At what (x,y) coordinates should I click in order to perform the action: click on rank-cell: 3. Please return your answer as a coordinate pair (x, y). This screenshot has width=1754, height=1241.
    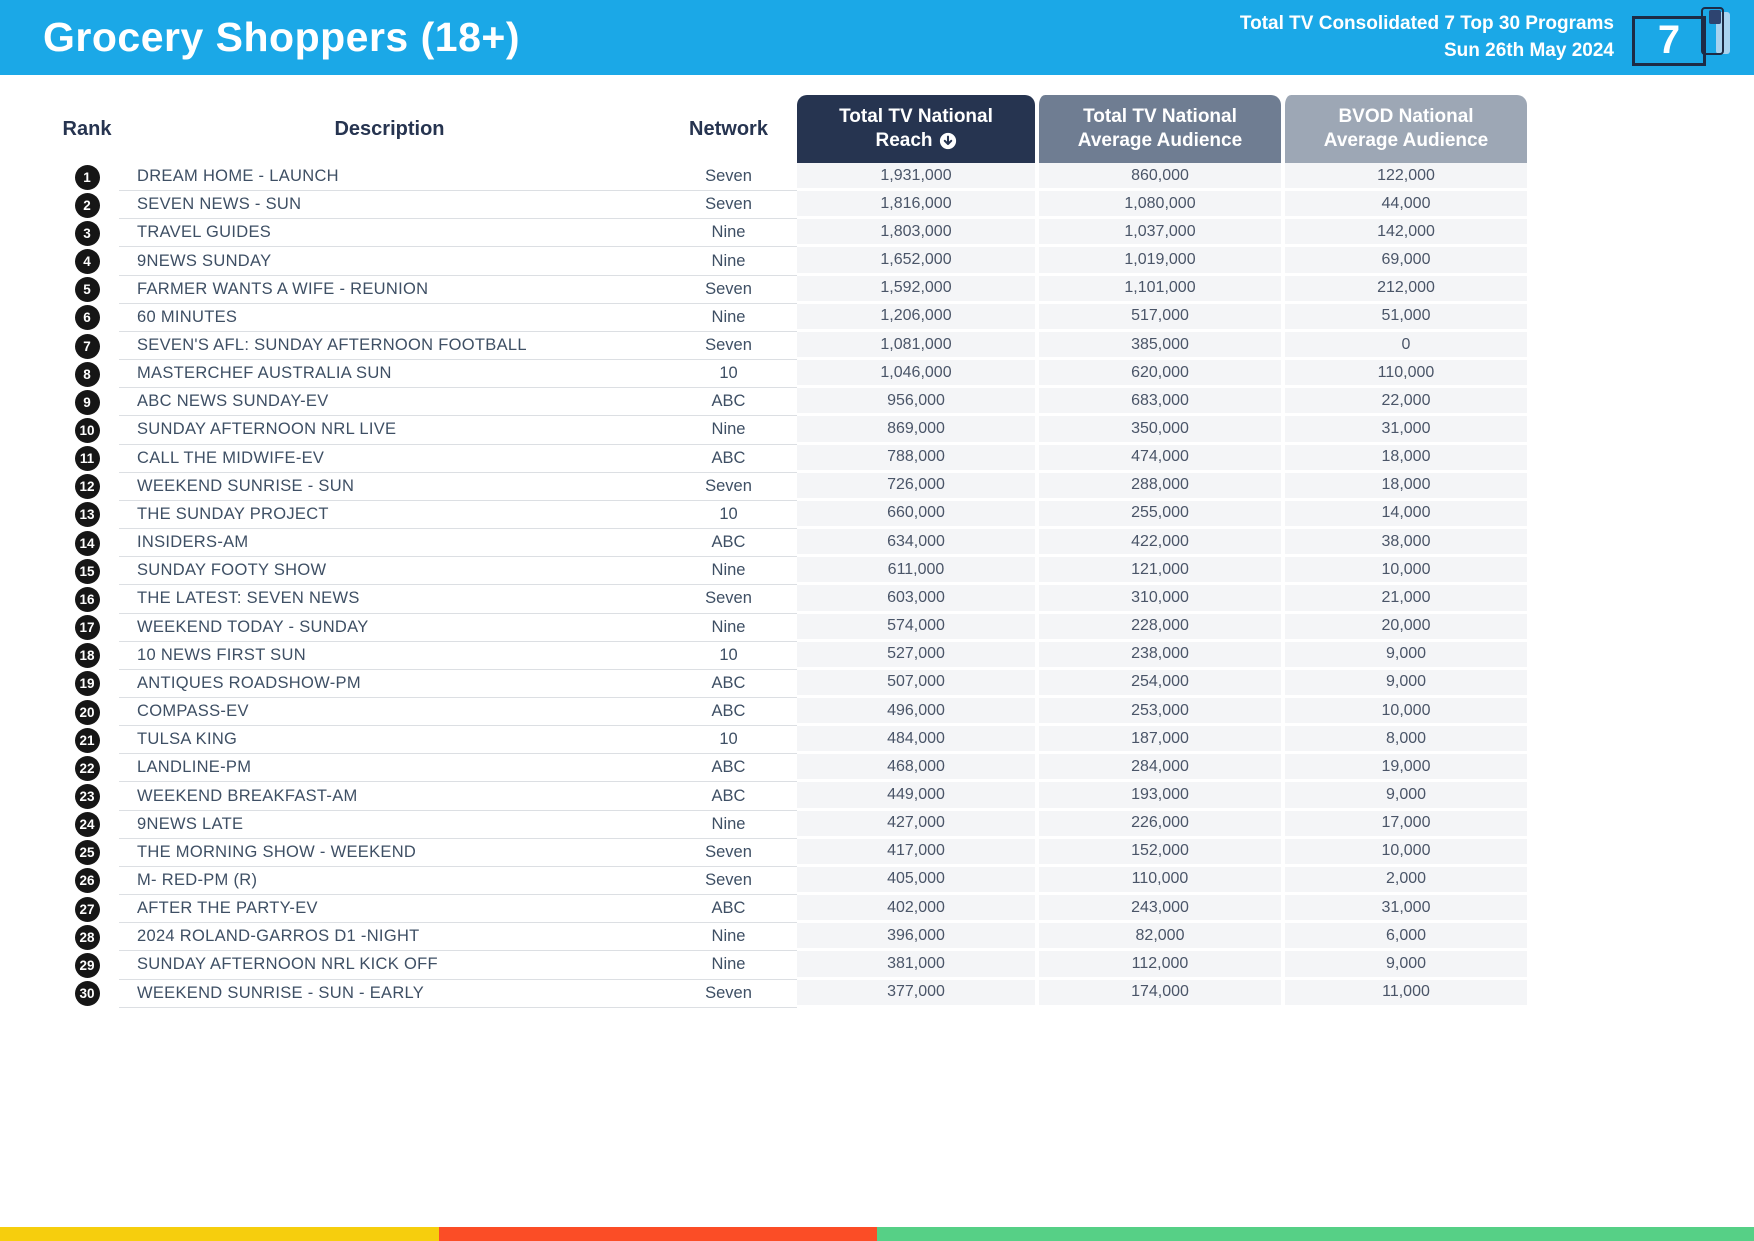
    Looking at the image, I should click on (87, 233).